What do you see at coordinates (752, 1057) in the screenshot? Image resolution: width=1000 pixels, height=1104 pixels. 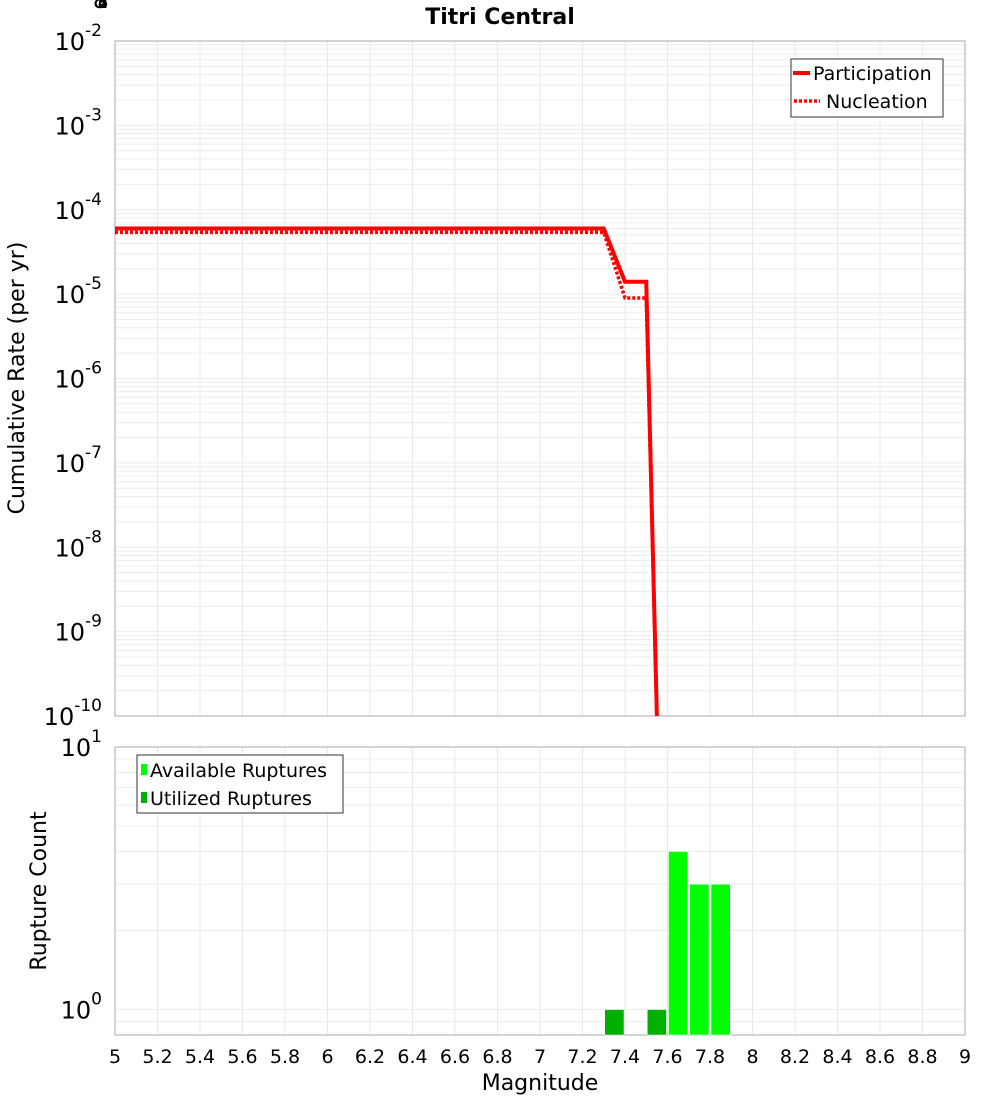 I see `x-tick-label: 8` at bounding box center [752, 1057].